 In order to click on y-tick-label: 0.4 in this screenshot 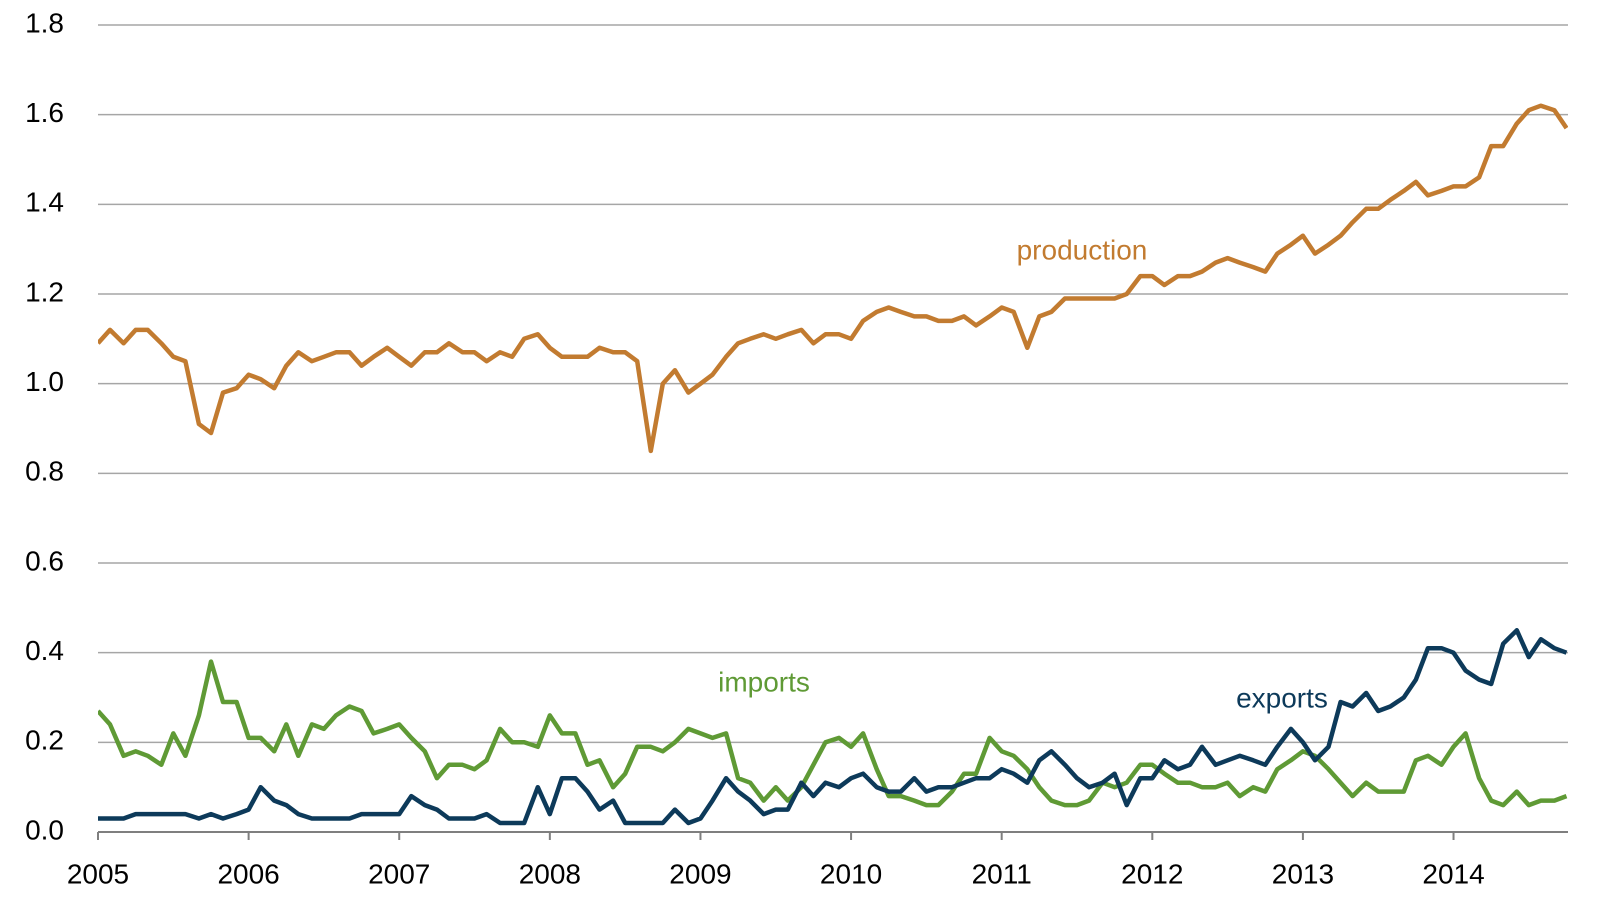, I will do `click(44, 650)`.